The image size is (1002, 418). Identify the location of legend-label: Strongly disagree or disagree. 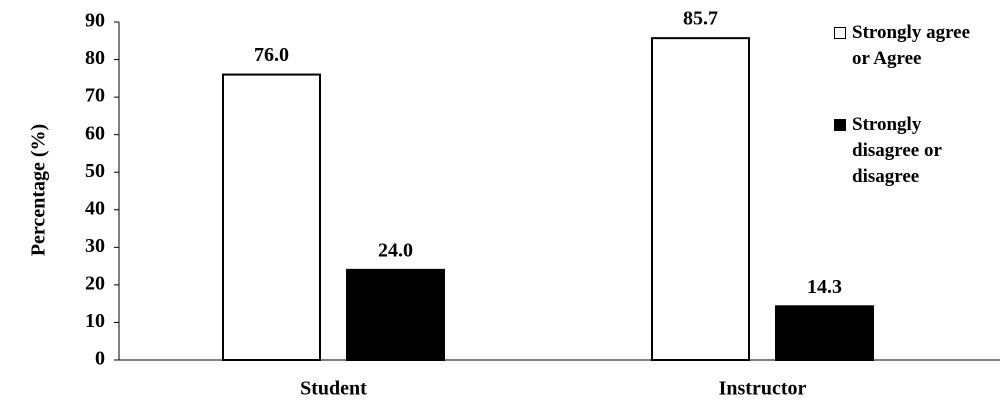
(897, 150).